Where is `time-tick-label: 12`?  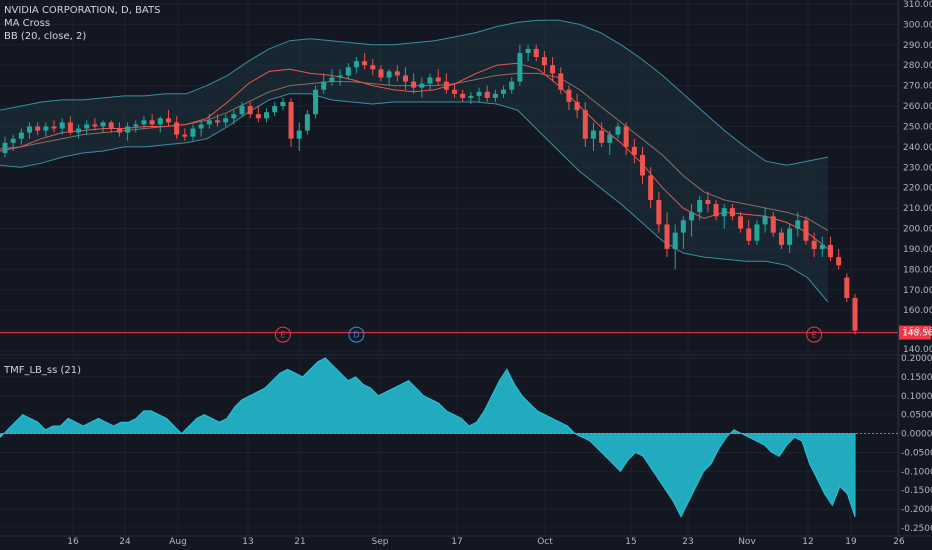 time-tick-label: 12 is located at coordinates (807, 542).